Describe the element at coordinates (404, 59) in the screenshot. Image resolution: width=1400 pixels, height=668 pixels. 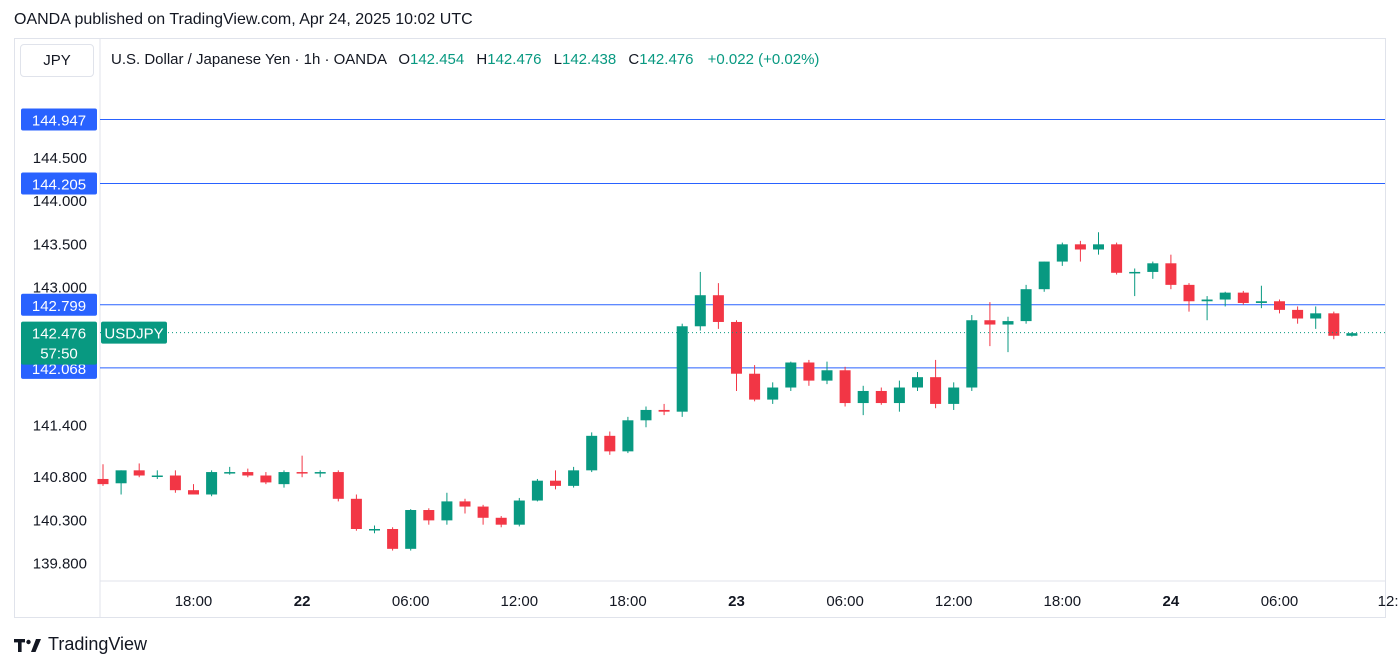
I see `legend-open-label: O` at that location.